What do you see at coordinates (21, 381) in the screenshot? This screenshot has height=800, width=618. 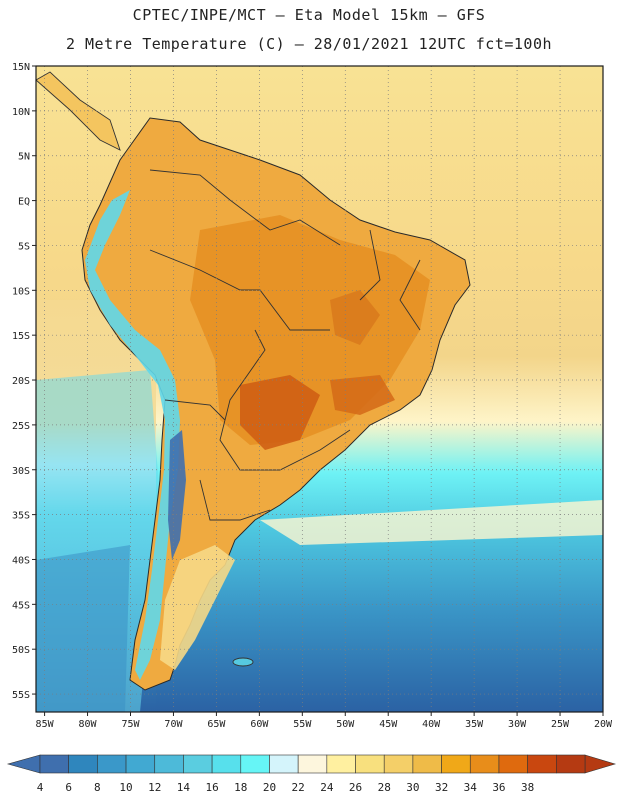 I see `lat-label-20s: 20S` at bounding box center [21, 381].